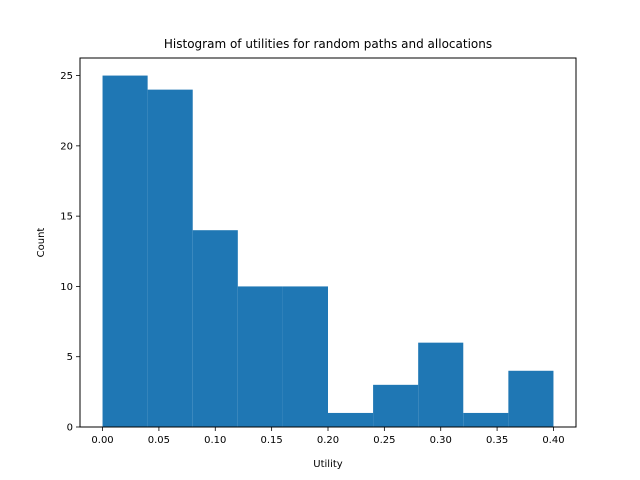 The image size is (640, 480). Describe the element at coordinates (70, 357) in the screenshot. I see `y-tick-label: 5` at that location.